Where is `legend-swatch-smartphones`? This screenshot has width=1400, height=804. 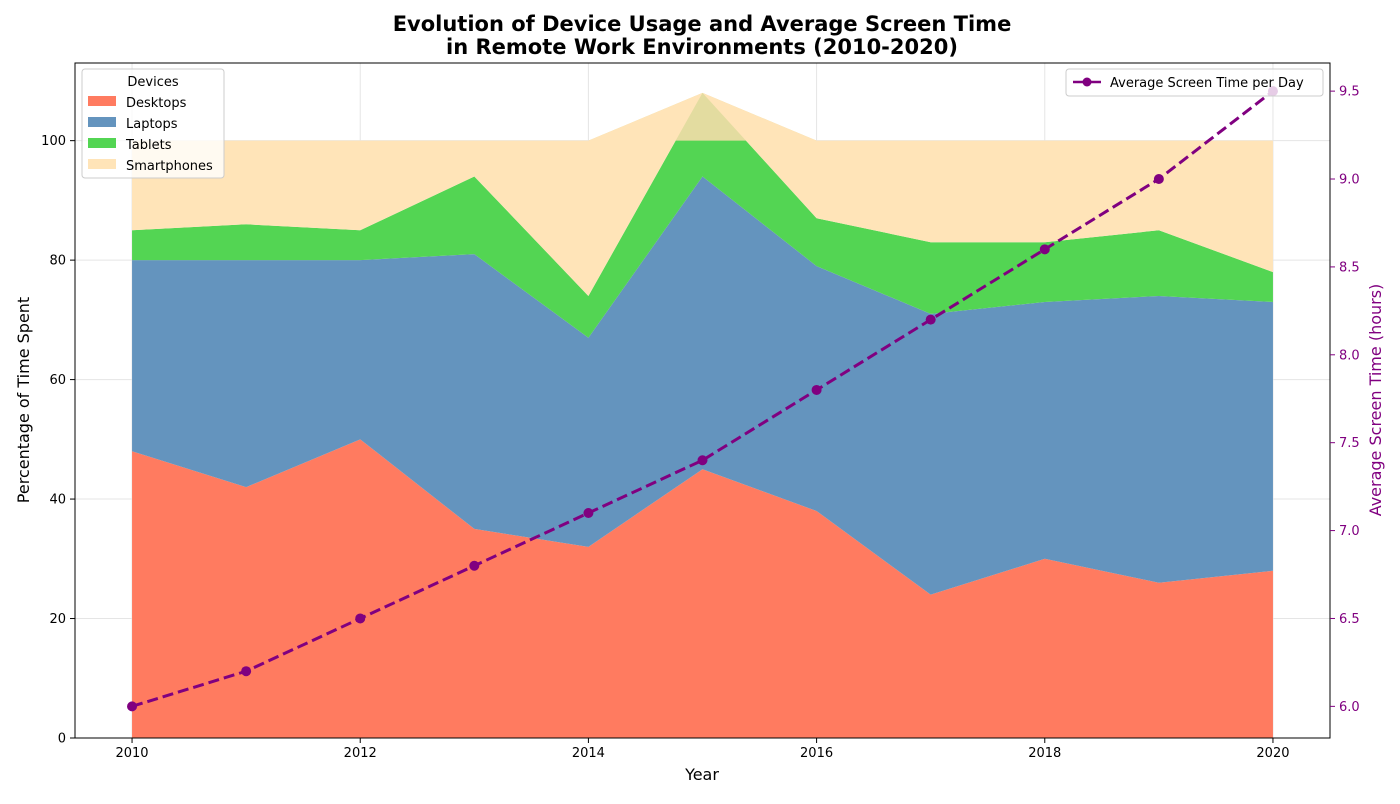
legend-swatch-smartphones is located at coordinates (102, 164).